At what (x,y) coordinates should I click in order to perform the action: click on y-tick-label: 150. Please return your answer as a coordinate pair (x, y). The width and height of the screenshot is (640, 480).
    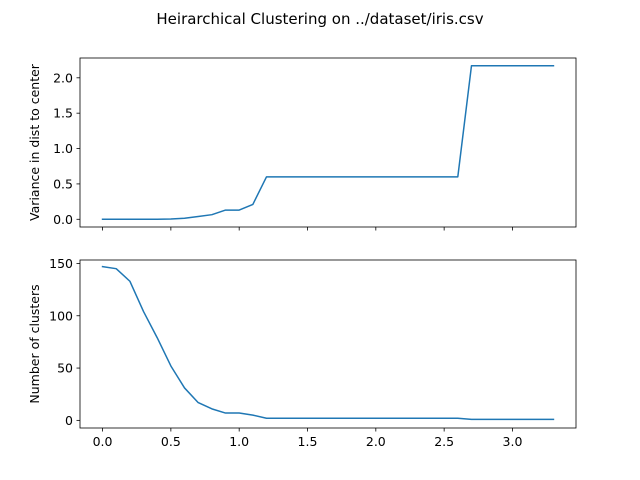
    Looking at the image, I should click on (61, 263).